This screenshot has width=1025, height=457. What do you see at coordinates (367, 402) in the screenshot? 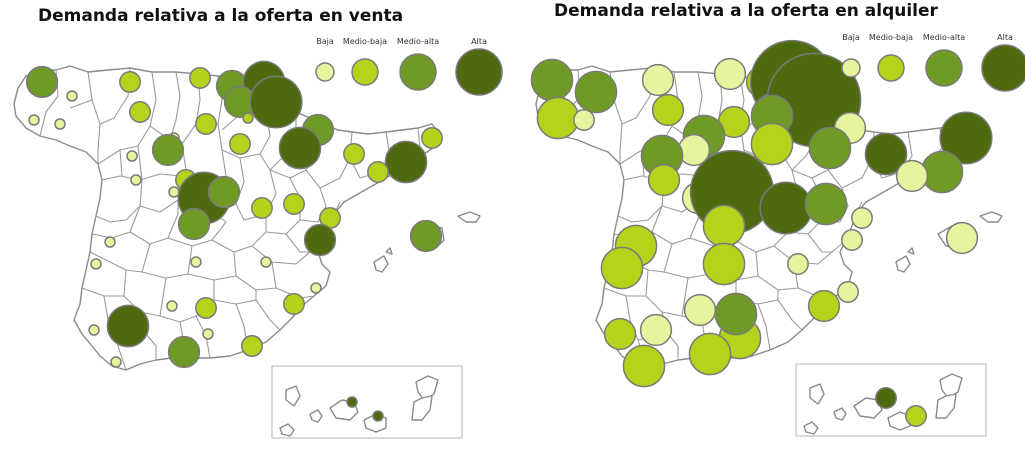
I see `canary-inset` at bounding box center [367, 402].